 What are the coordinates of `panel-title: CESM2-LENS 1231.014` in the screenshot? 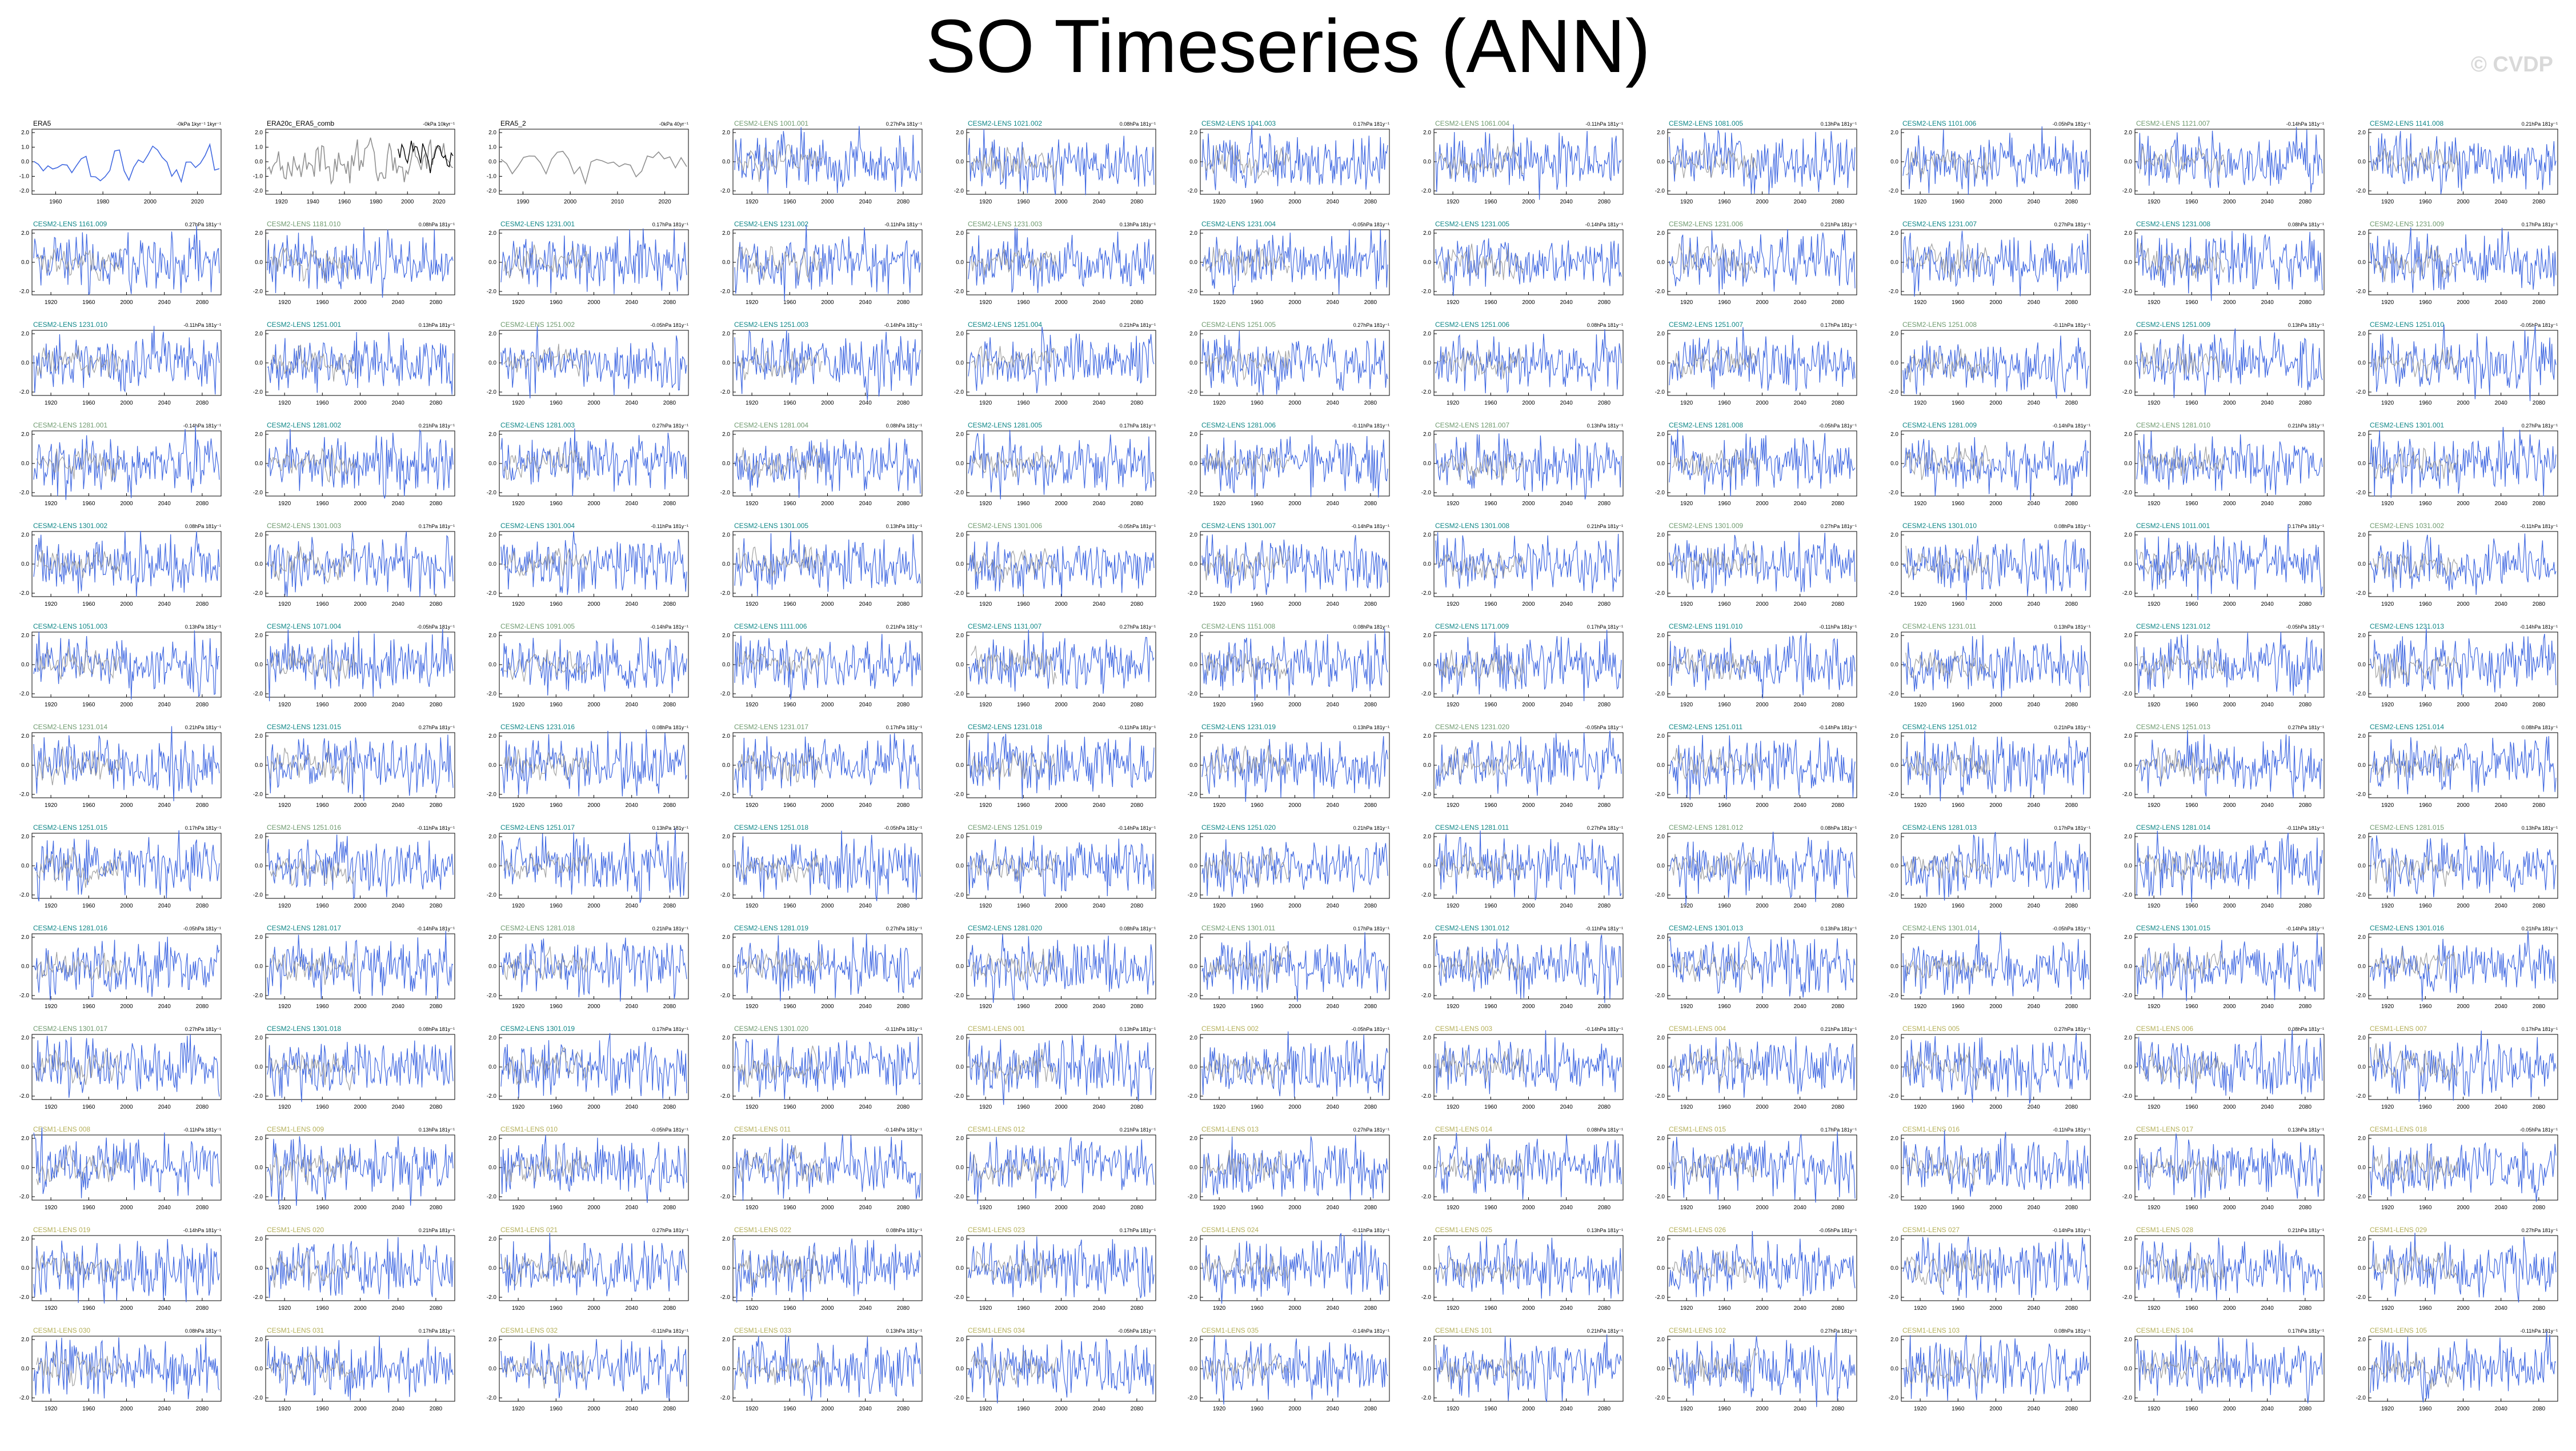 It's located at (70, 727).